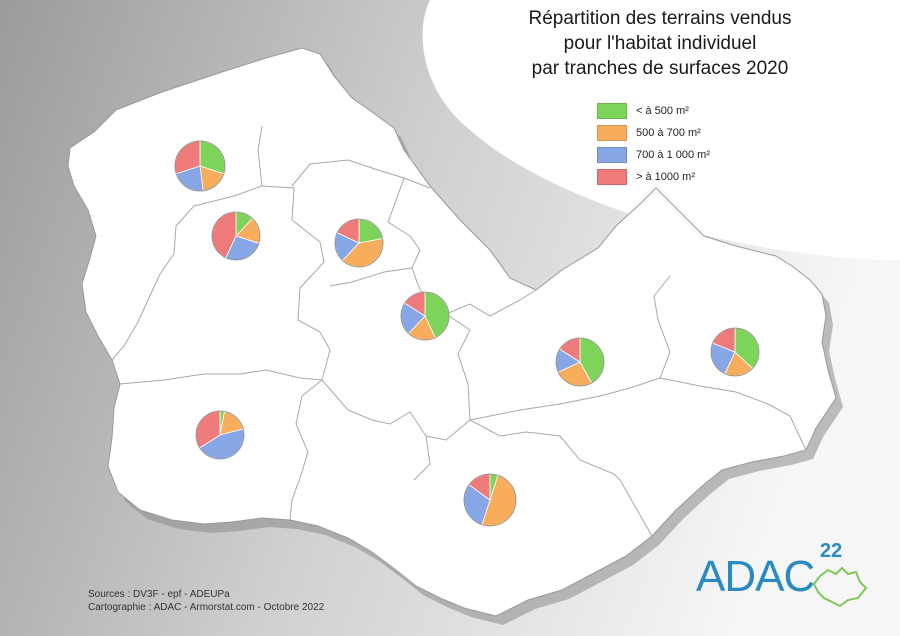 This screenshot has height=636, width=900. Describe the element at coordinates (840, 587) in the screenshot. I see `logo-map-icon` at that location.